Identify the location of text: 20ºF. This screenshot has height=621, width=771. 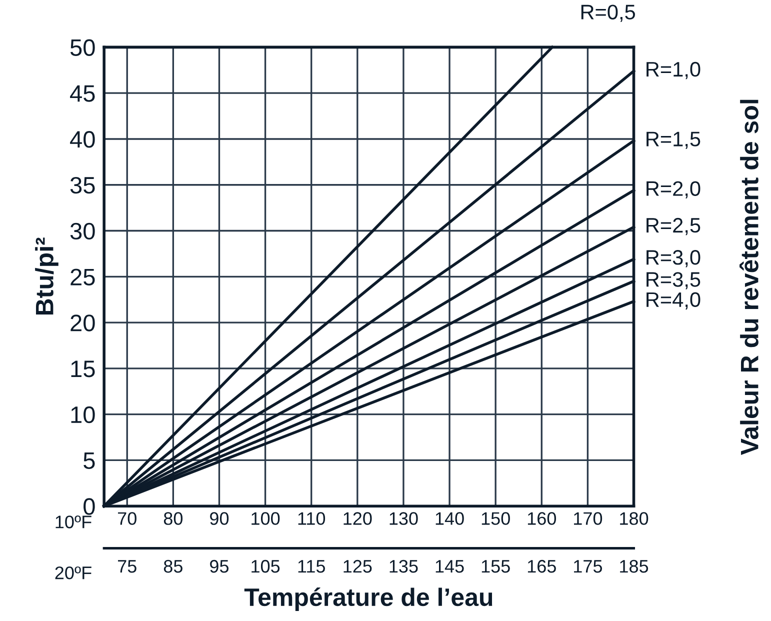
(73, 573).